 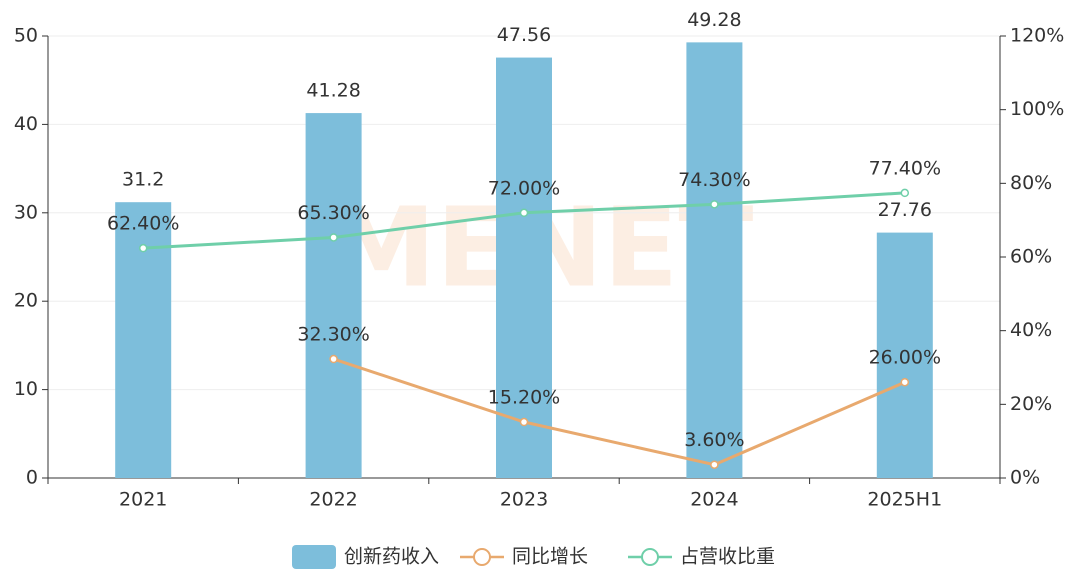 I want to click on point-label: 15.20%, so click(x=524, y=398).